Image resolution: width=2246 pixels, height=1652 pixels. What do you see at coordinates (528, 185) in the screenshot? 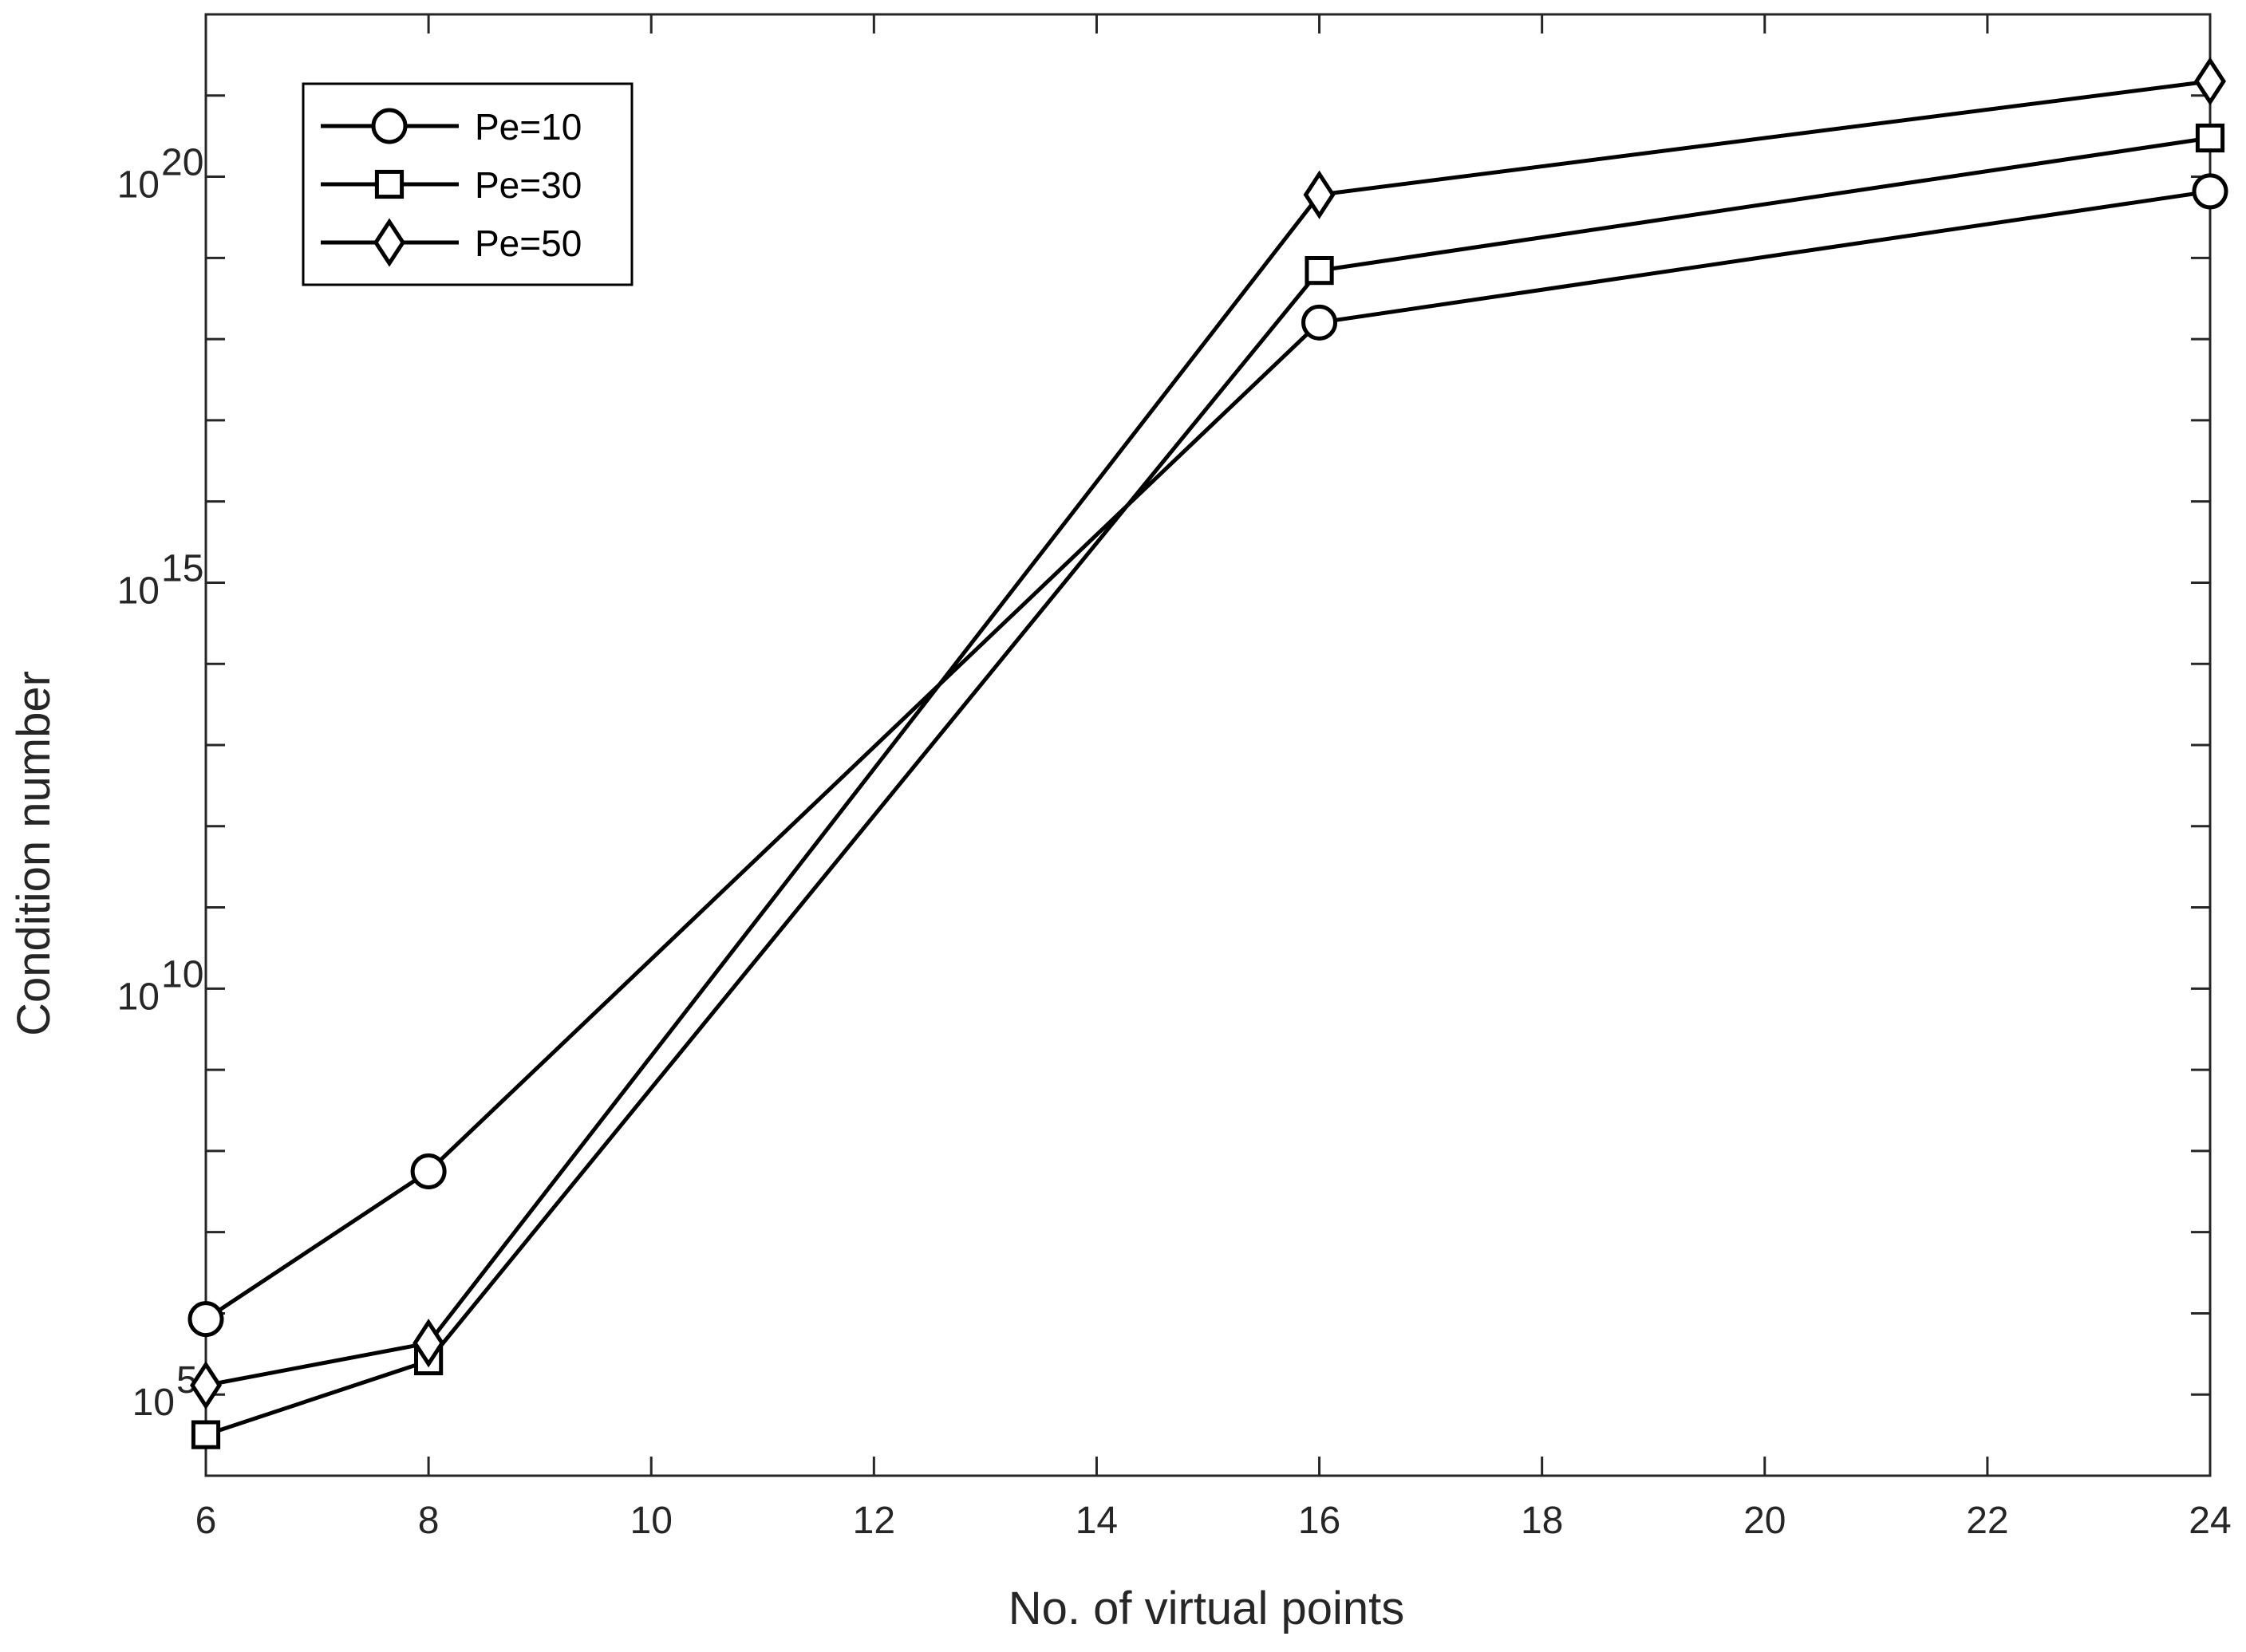
I see `legend-label: Pe=30` at bounding box center [528, 185].